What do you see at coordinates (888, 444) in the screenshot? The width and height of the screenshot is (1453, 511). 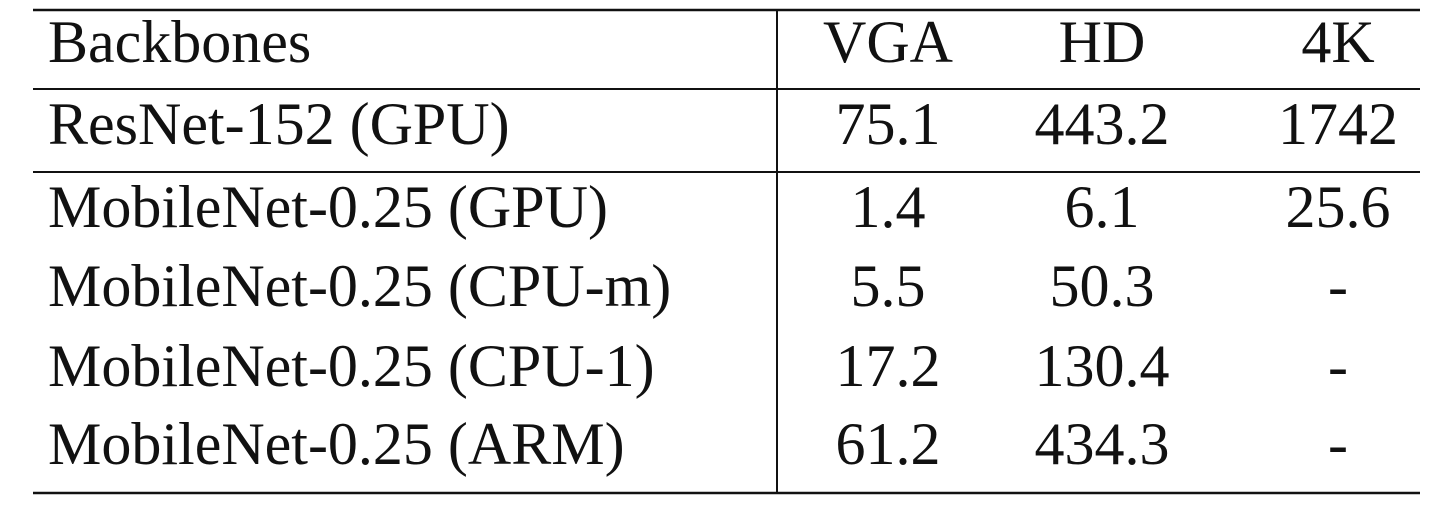 I see `cell: 61.2` at bounding box center [888, 444].